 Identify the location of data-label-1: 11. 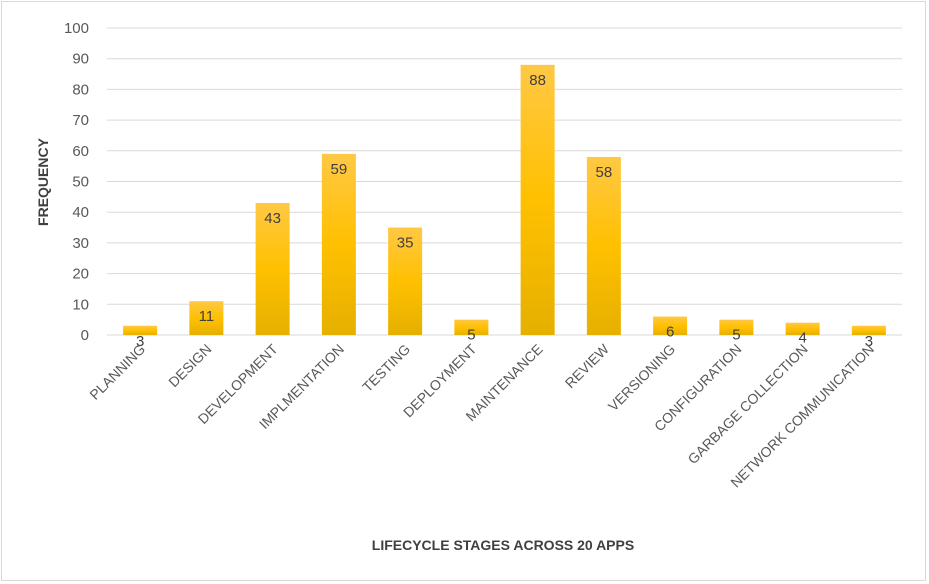
(207, 316).